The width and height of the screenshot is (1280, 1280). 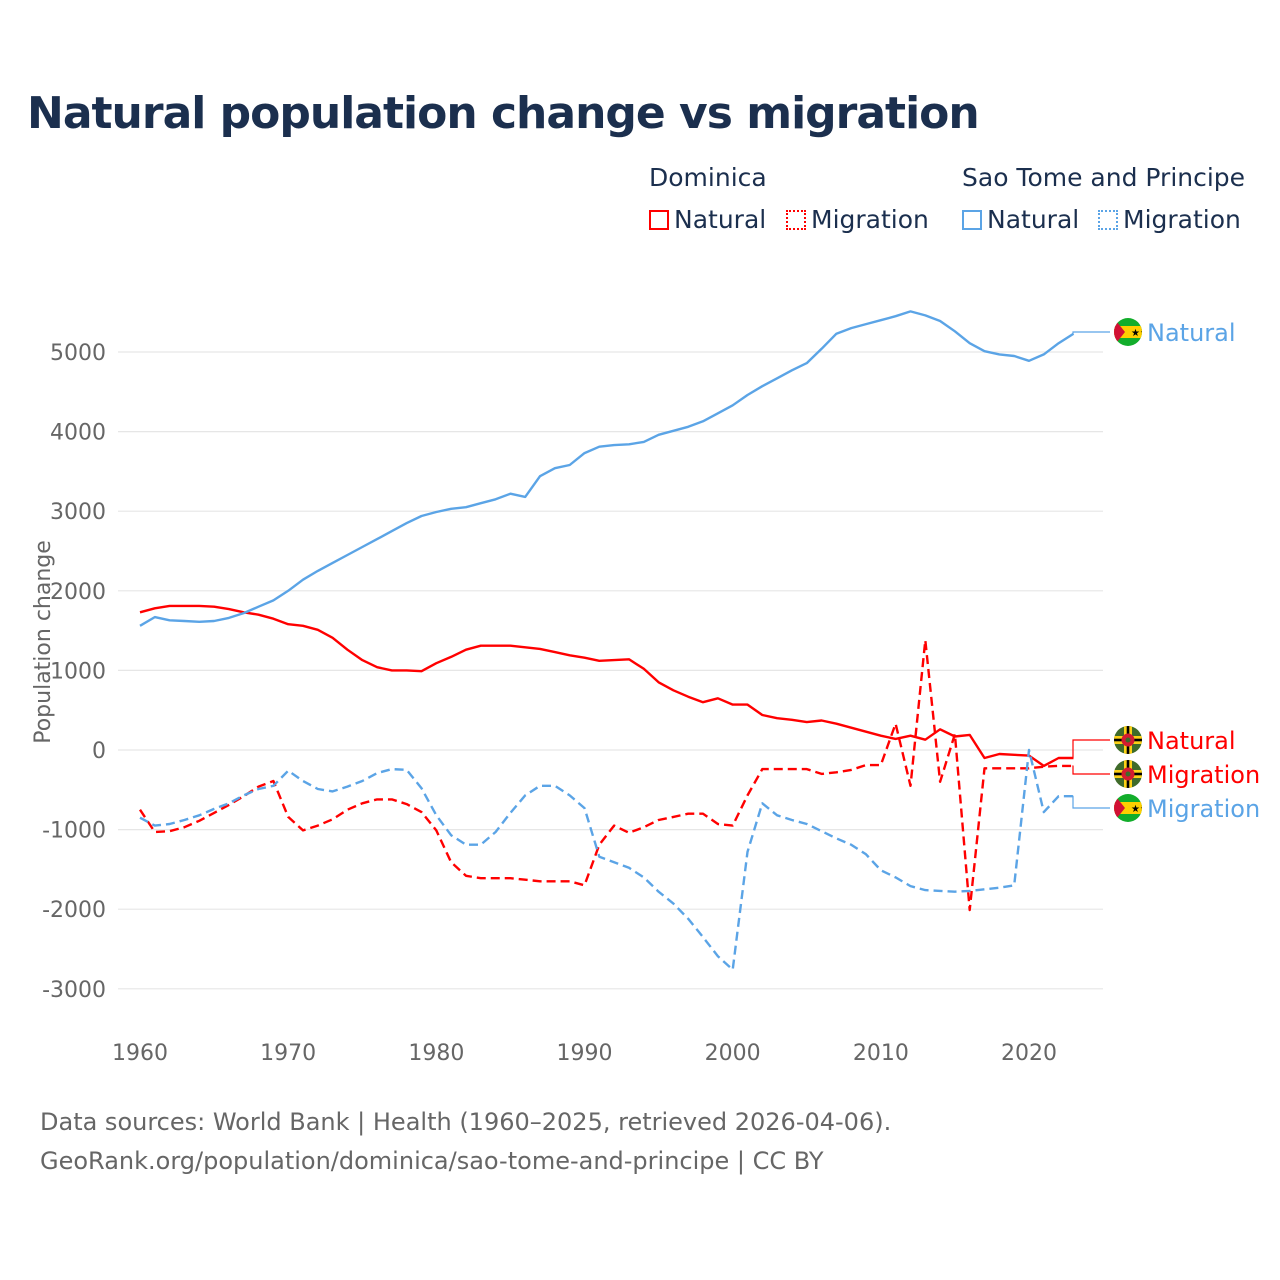 I want to click on end-label-sao-tome-and-principe-migration: Migration, so click(x=1203, y=809).